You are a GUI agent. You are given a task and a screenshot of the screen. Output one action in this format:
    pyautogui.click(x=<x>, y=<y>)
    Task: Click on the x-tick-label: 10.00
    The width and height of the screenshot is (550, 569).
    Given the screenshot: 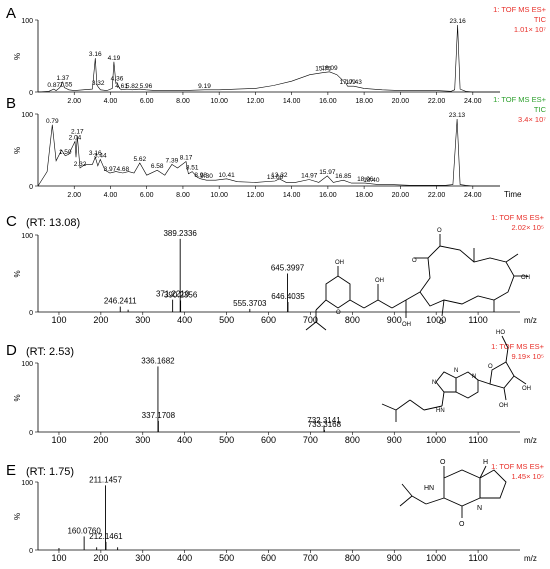 What is the action you would take?
    pyautogui.click(x=219, y=195)
    